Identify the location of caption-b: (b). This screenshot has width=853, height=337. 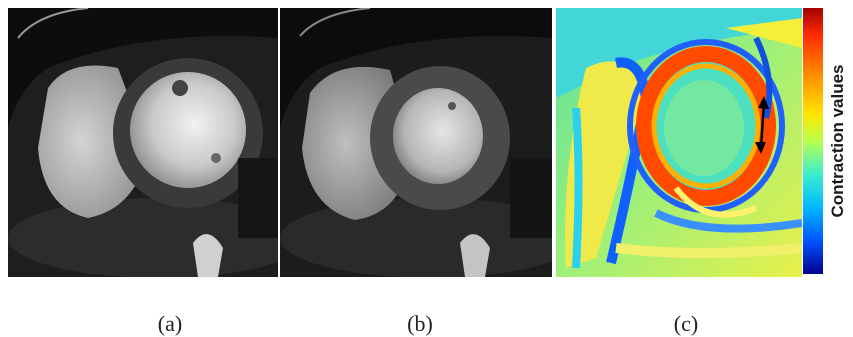
(420, 323).